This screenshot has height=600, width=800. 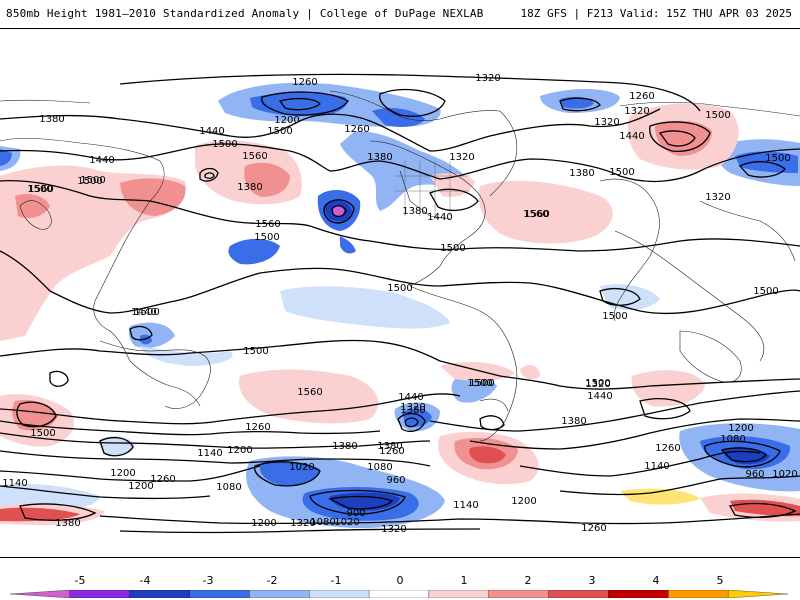 I want to click on colorbar-tick-label: -4, so click(x=145, y=580).